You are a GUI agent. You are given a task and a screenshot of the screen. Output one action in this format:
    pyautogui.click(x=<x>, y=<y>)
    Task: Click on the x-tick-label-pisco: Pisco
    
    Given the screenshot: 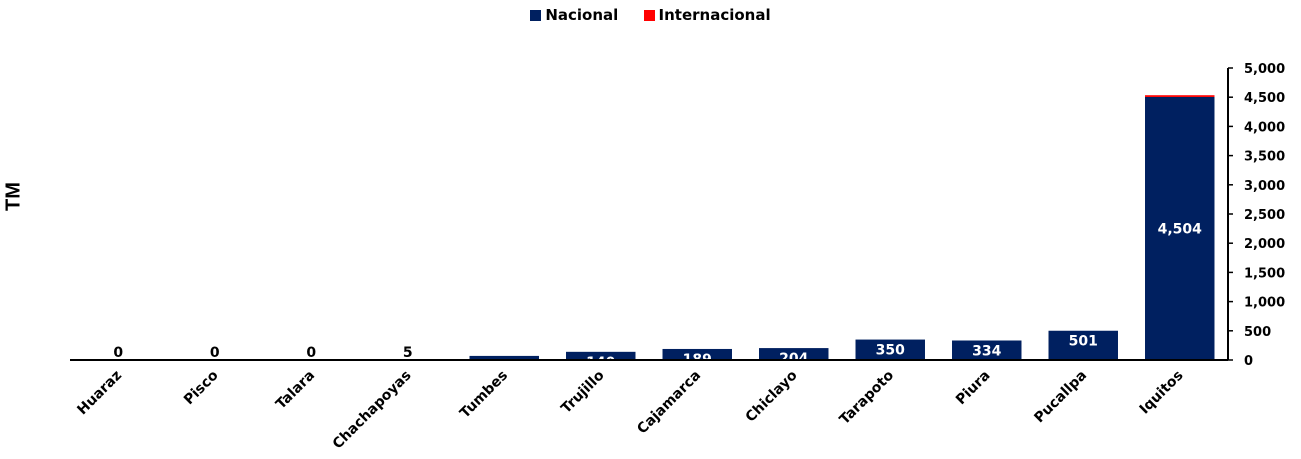 What is the action you would take?
    pyautogui.click(x=201, y=387)
    